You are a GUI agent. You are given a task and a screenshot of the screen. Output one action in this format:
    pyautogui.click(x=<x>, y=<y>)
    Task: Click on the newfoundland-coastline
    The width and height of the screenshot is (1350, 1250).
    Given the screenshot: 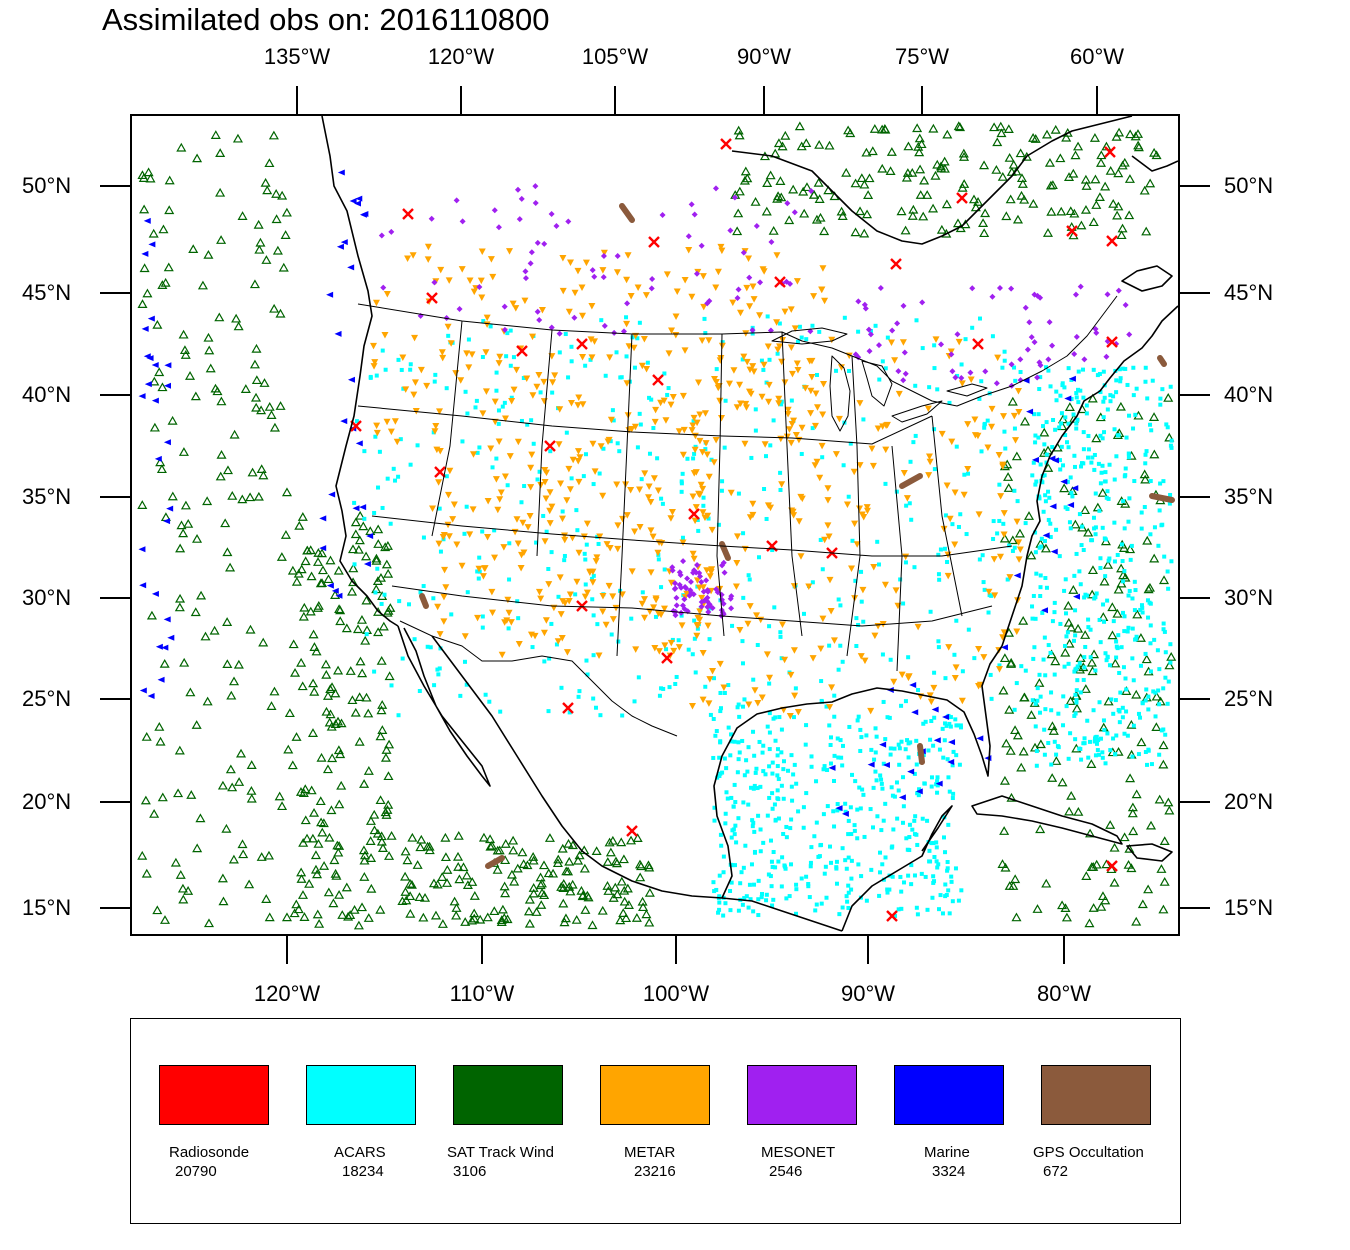 What is the action you would take?
    pyautogui.click(x=1154, y=163)
    